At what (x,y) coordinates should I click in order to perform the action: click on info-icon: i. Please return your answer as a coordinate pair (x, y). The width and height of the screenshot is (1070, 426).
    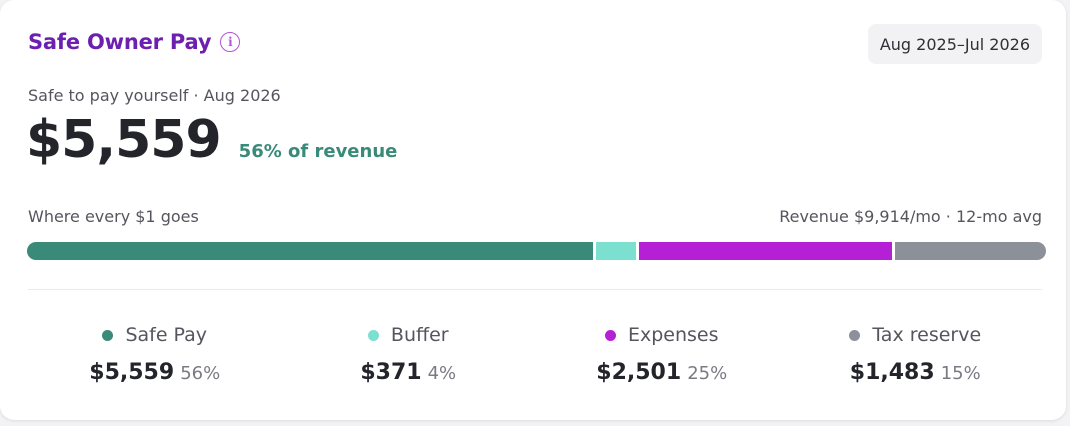
    Looking at the image, I should click on (230, 42).